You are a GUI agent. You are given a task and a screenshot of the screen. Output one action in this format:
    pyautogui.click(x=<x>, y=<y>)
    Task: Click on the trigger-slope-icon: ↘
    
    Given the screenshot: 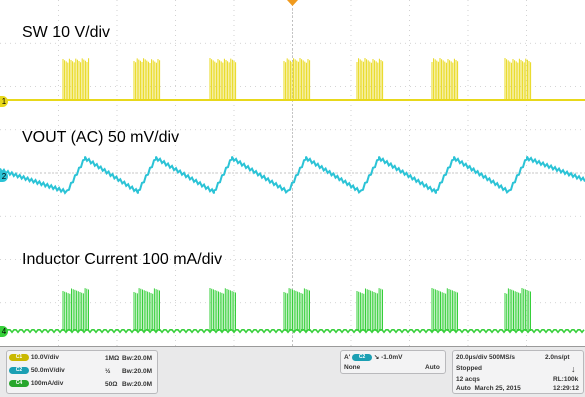 What is the action you would take?
    pyautogui.click(x=376, y=357)
    